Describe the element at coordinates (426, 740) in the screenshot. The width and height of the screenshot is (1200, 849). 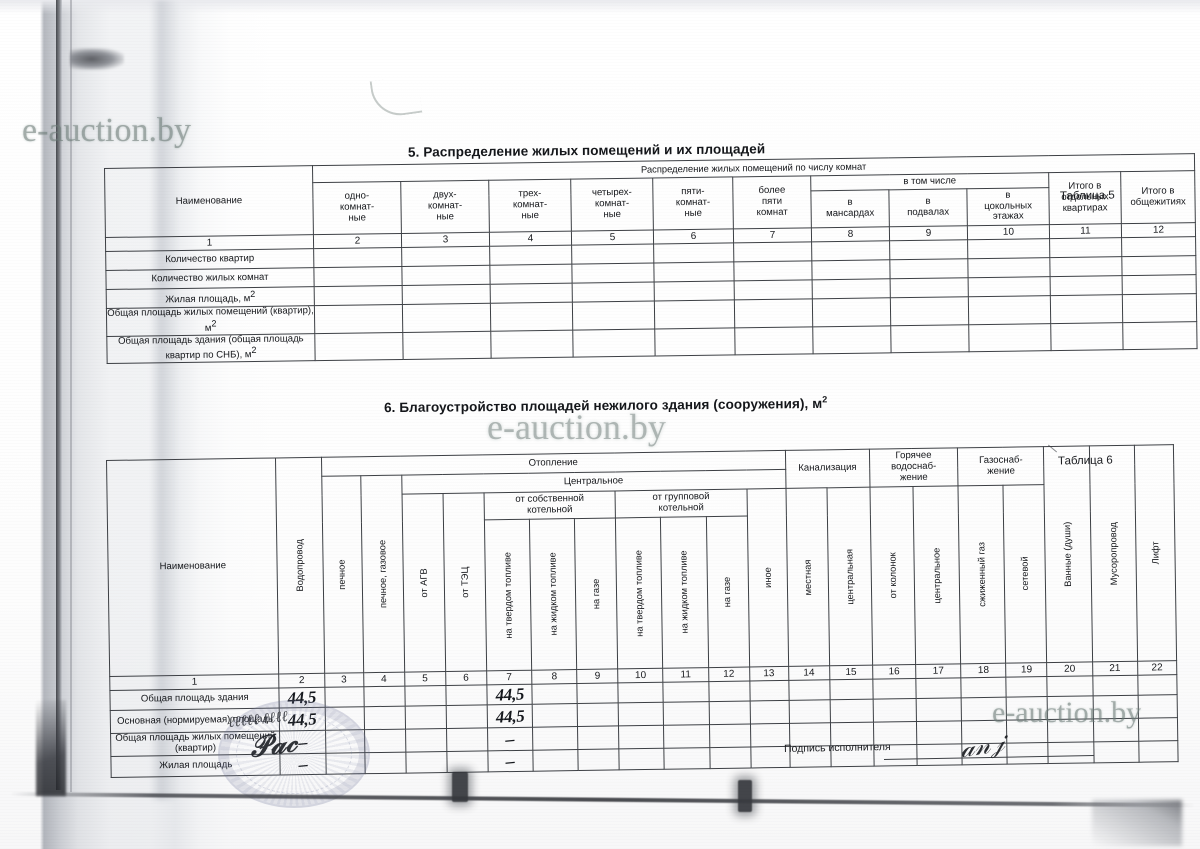
I see `cell-r3-c5` at that location.